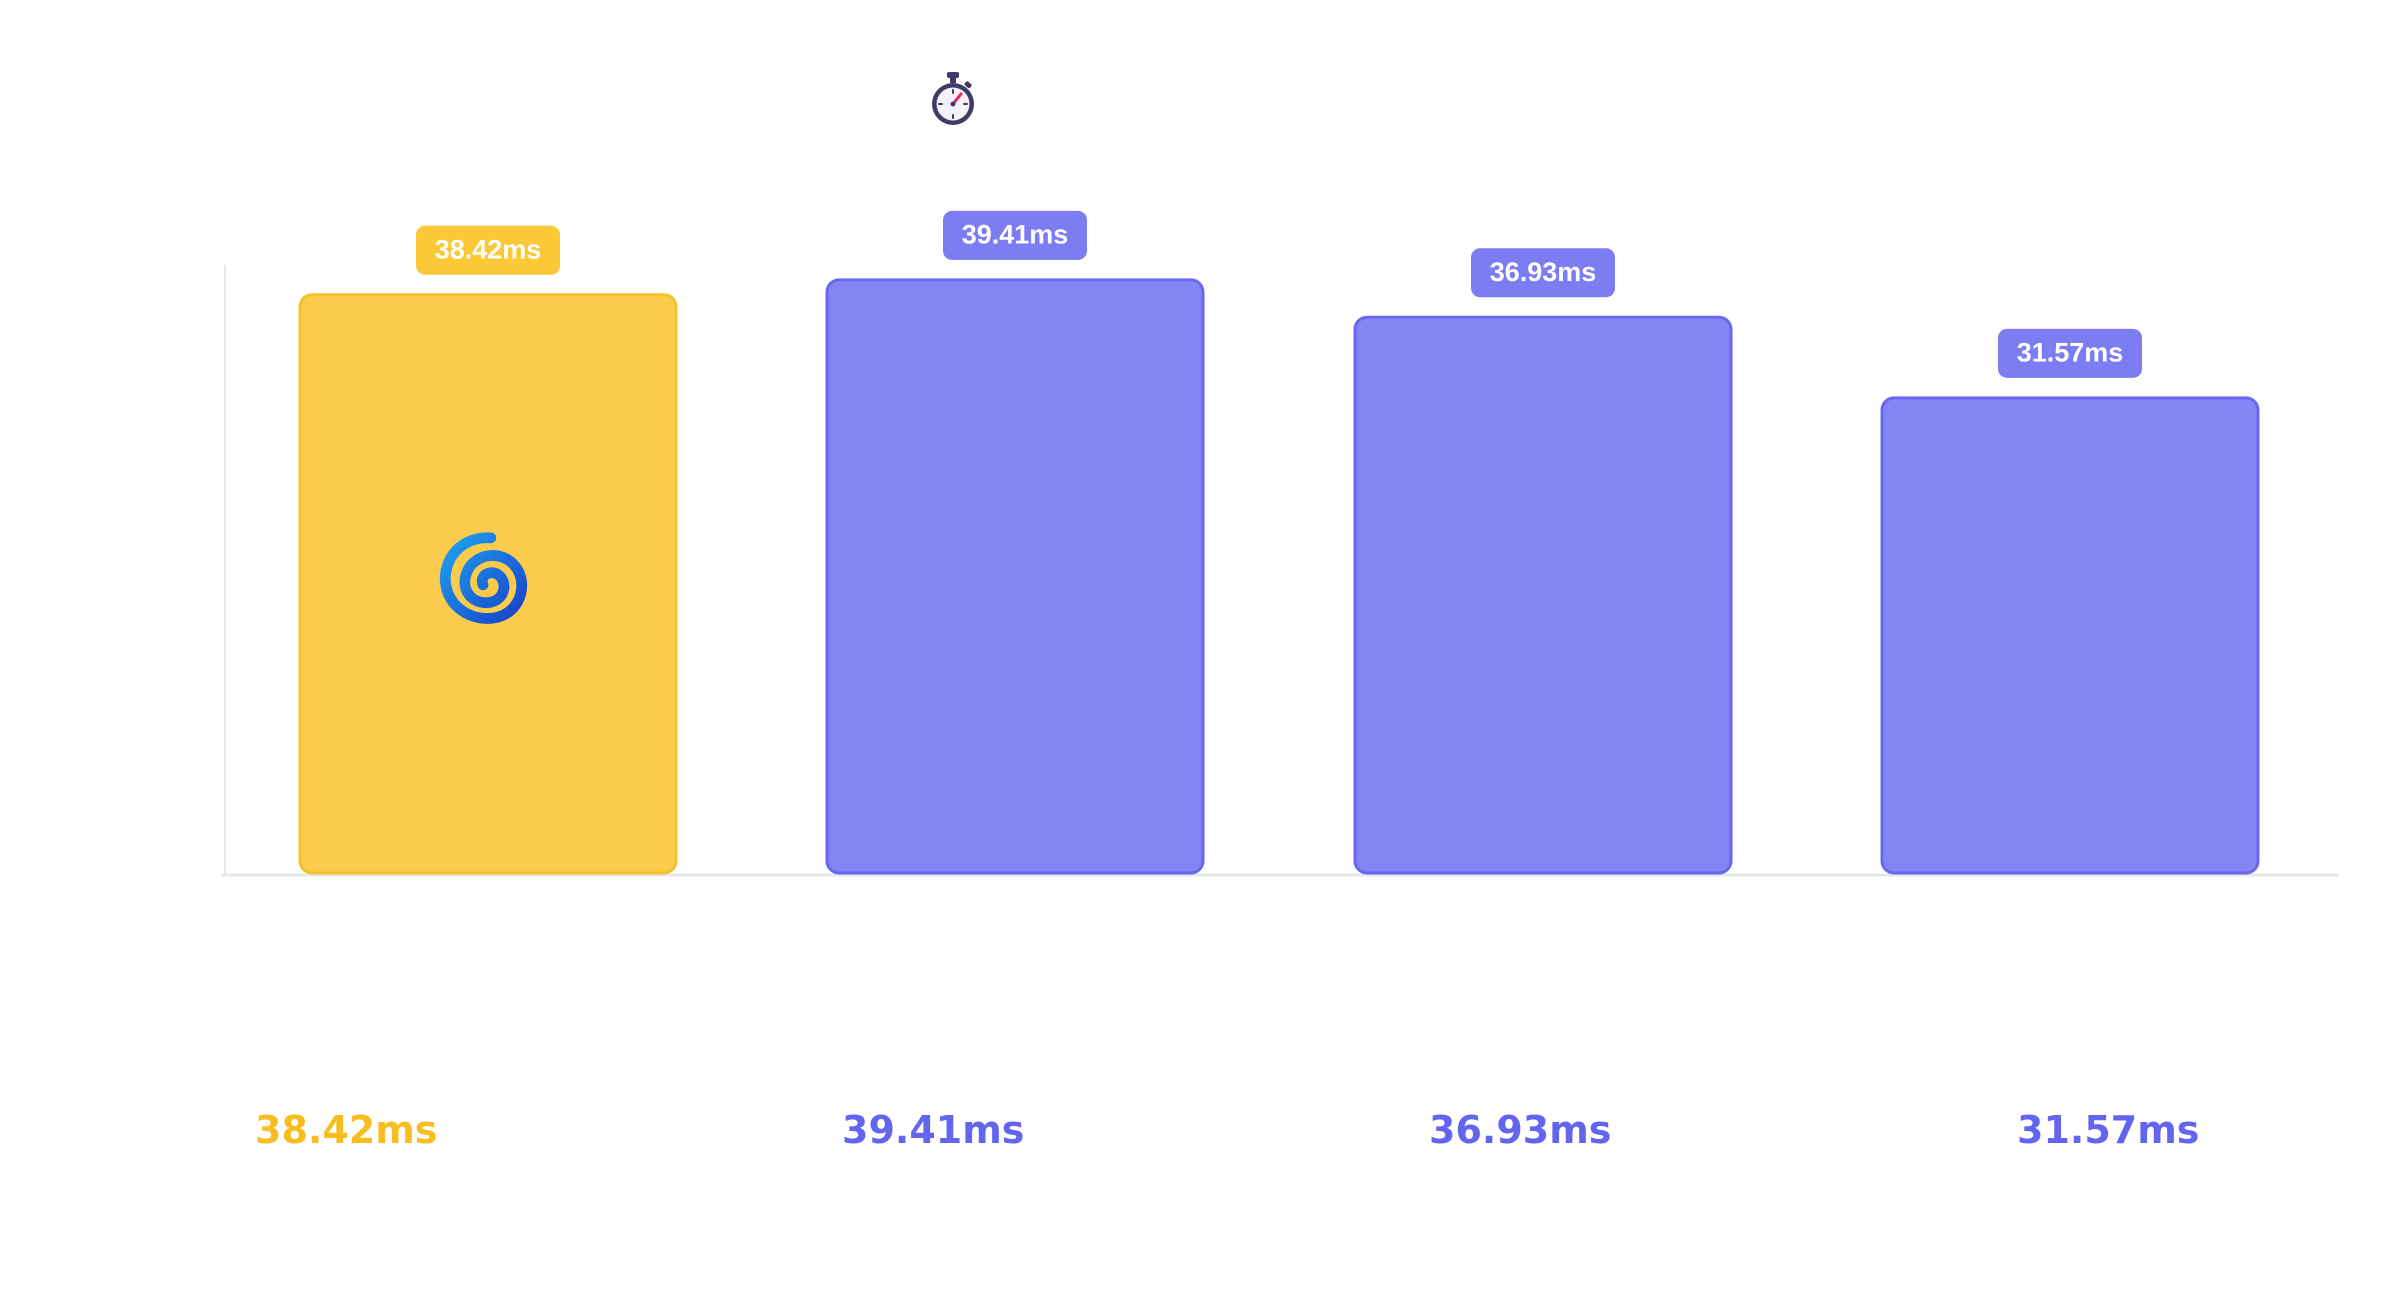  I want to click on data-label-1: 38.42ms, so click(488, 250).